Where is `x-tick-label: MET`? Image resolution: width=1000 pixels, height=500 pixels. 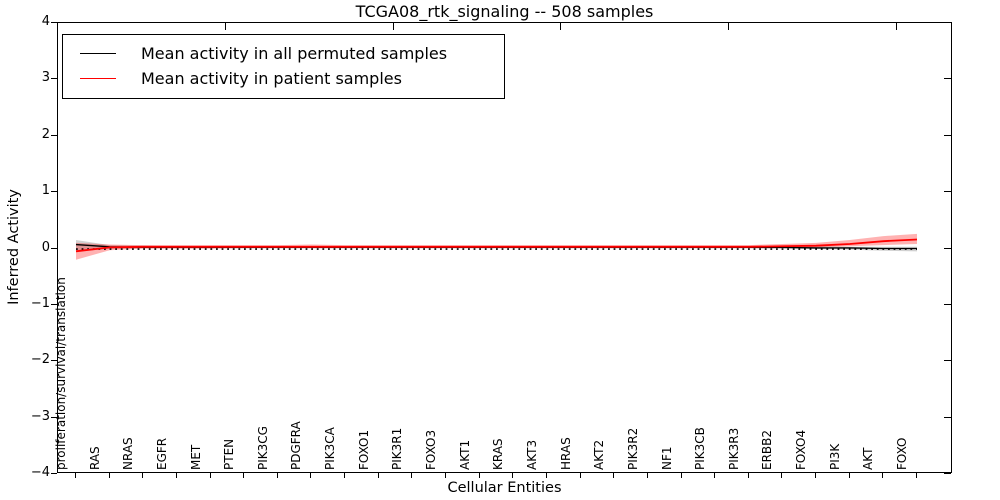 x-tick-label: MET is located at coordinates (195, 457).